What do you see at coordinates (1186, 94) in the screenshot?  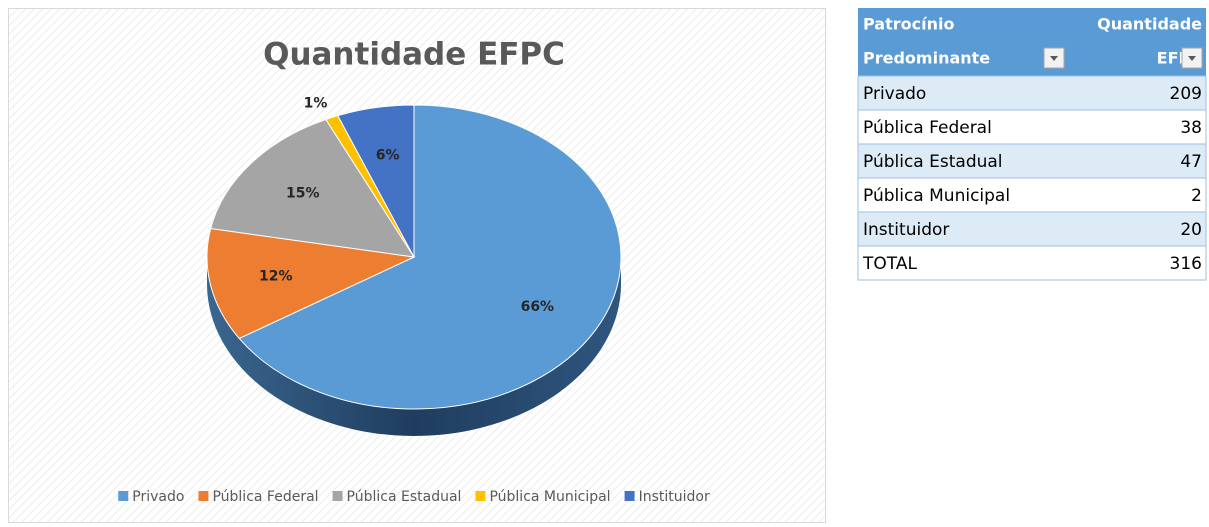 I see `table-cell: 209` at bounding box center [1186, 94].